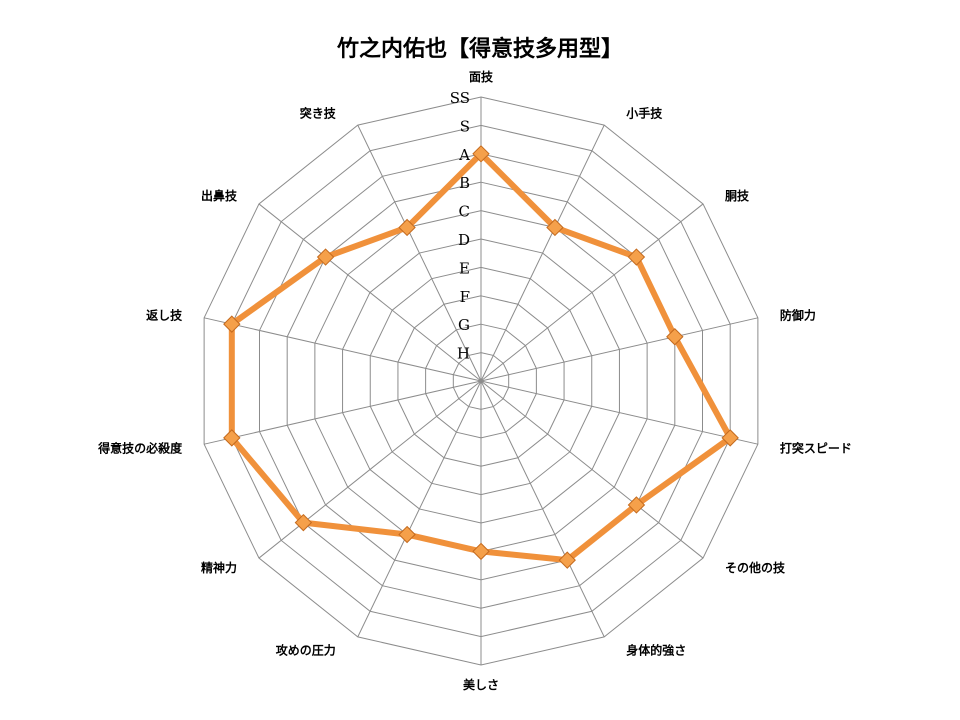 The image size is (960, 720). Describe the element at coordinates (481, 684) in the screenshot. I see `category-label: 美しさ` at that location.